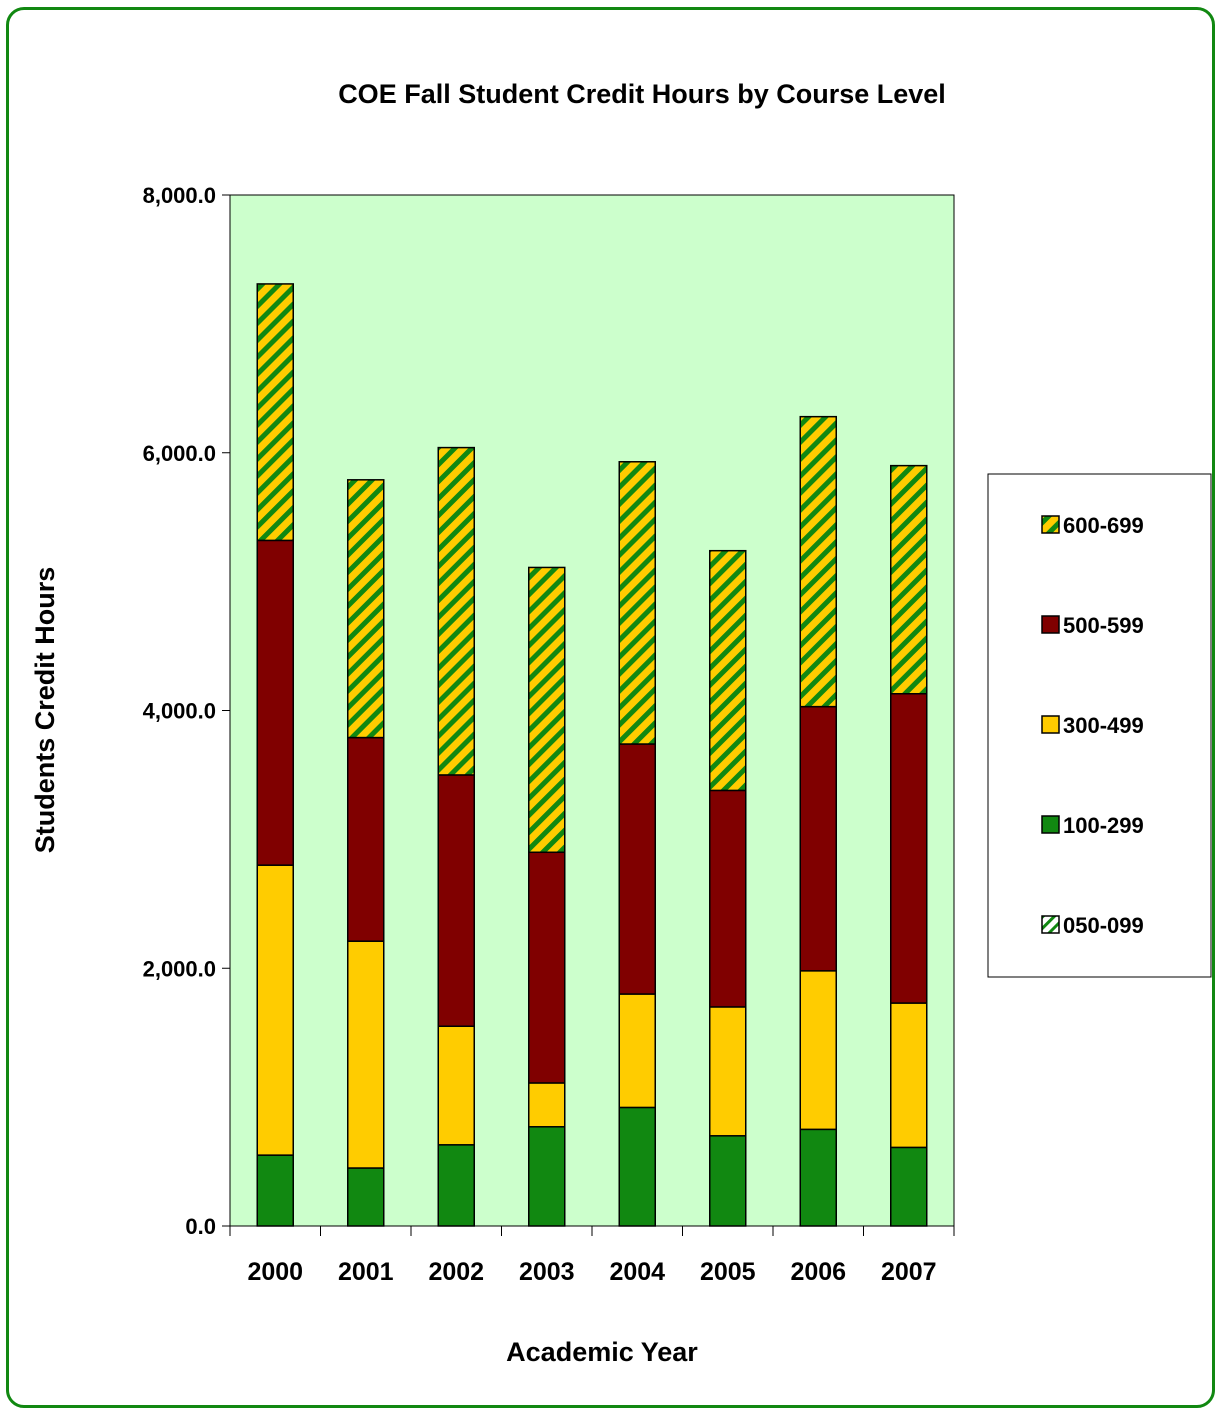 Image resolution: width=1222 pixels, height=1416 pixels. What do you see at coordinates (547, 1105) in the screenshot?
I see `bar-300-499-2003` at bounding box center [547, 1105].